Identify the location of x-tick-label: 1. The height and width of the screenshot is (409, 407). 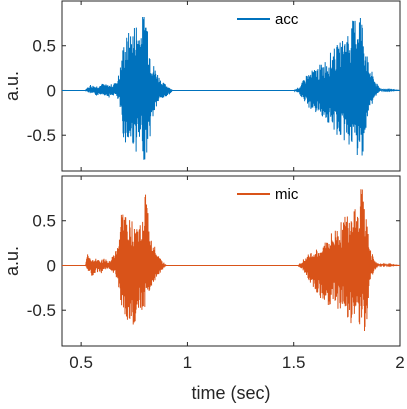
(187, 362).